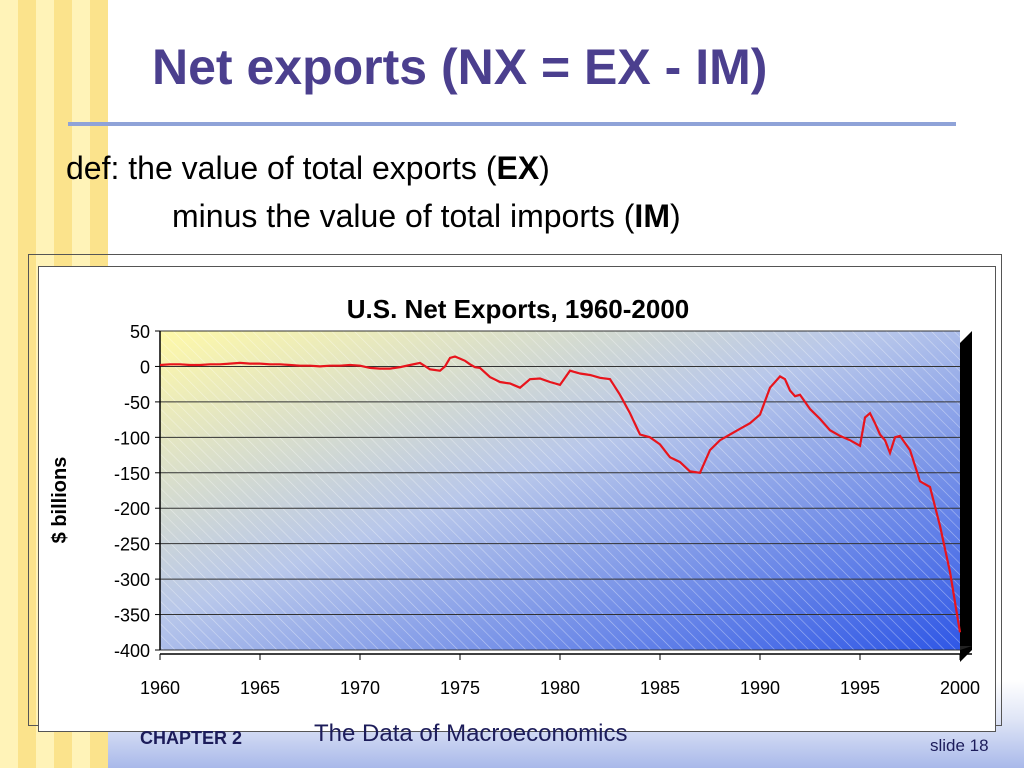  I want to click on y-tick-label: -200, so click(132, 509).